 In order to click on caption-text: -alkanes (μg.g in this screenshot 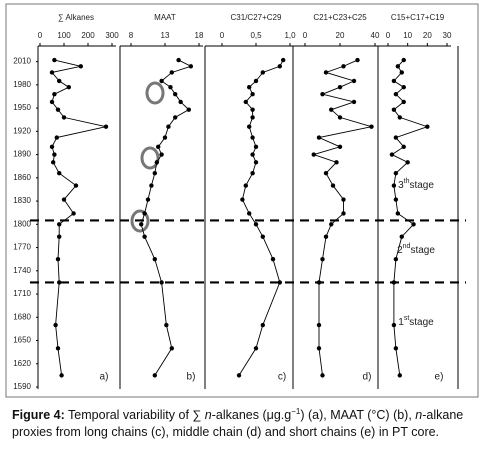, I will do `click(251, 415)`.